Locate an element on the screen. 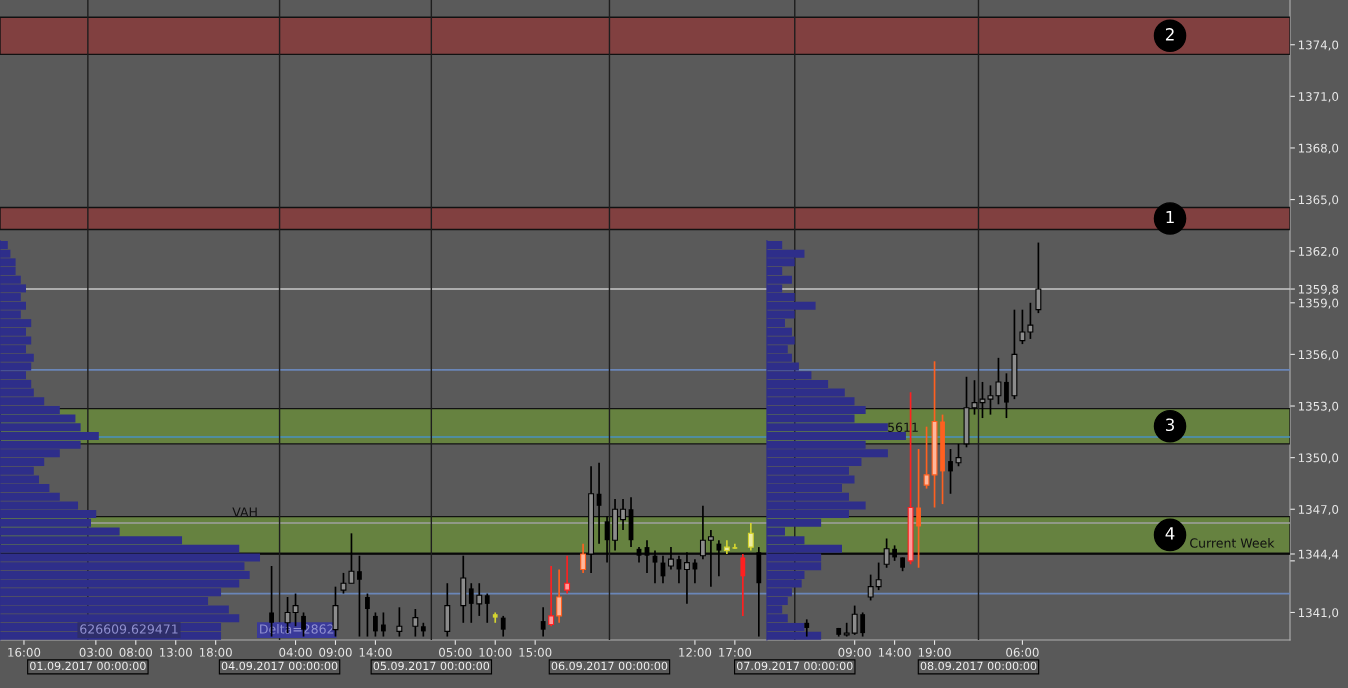 This screenshot has width=1348, height=688. text: 07.09.2017 00:00:00 is located at coordinates (794, 666).